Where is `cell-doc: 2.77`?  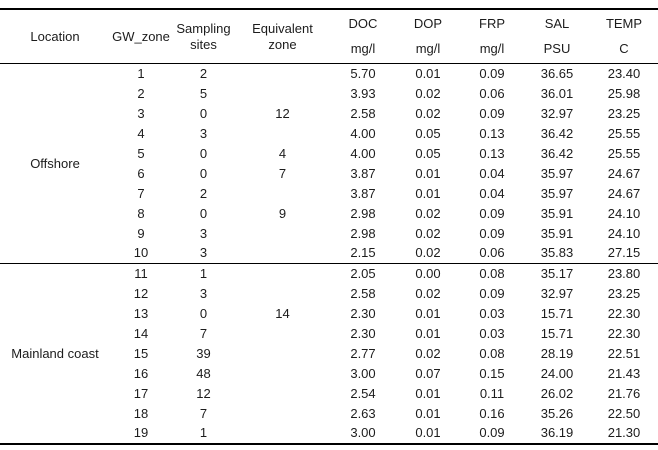 cell-doc: 2.77 is located at coordinates (363, 353).